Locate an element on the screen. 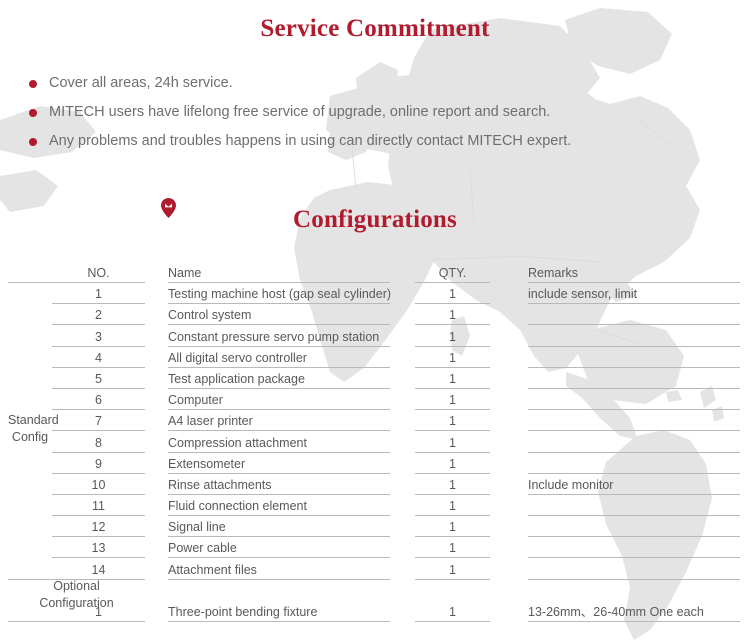 Image resolution: width=750 pixels, height=643 pixels. list-item-label: Cover all areas, 24h service. is located at coordinates (141, 83).